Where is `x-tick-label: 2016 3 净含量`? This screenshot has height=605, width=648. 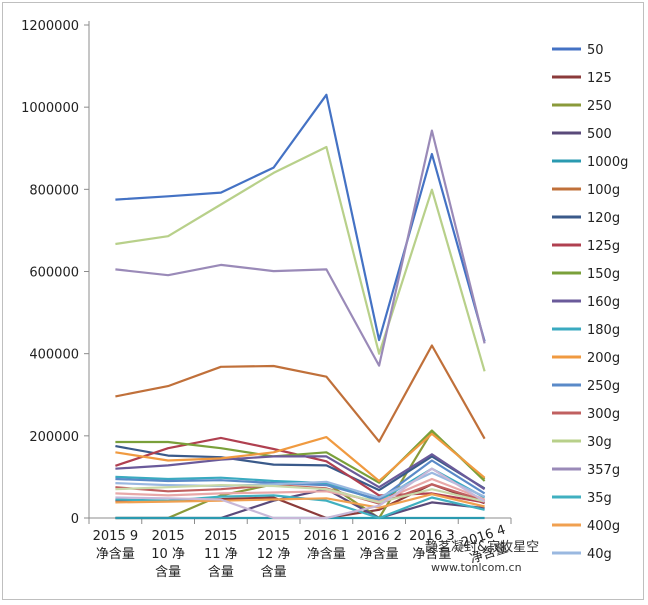
x-tick-label: 2016 3 净含量 is located at coordinates (432, 545).